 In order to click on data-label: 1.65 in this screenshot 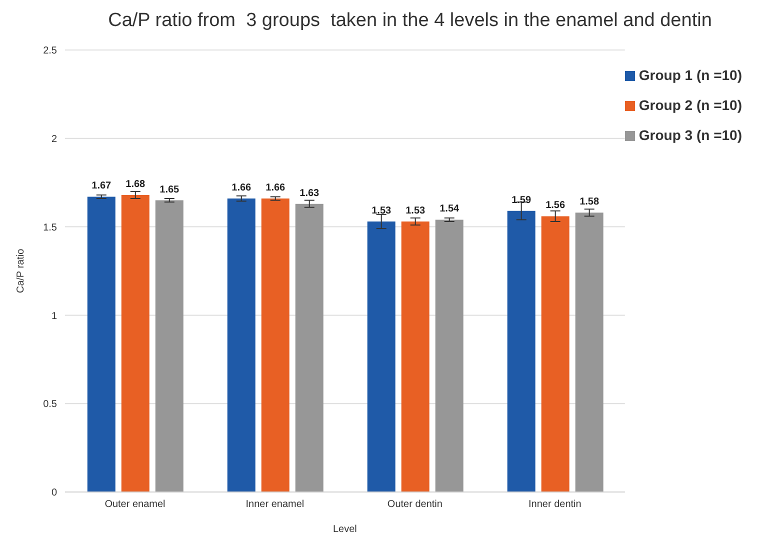, I will do `click(170, 190)`.